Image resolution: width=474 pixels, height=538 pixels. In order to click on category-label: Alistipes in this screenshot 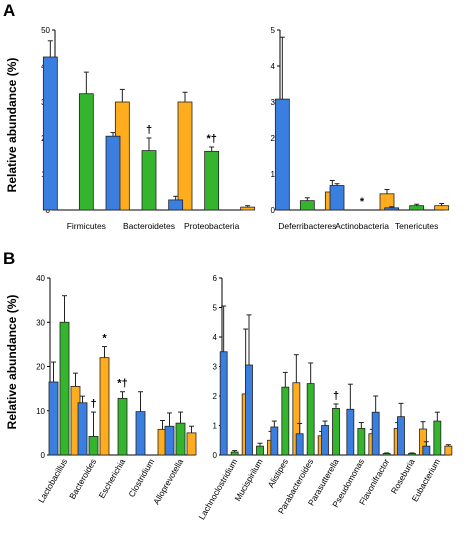, I will do `click(278, 473)`.